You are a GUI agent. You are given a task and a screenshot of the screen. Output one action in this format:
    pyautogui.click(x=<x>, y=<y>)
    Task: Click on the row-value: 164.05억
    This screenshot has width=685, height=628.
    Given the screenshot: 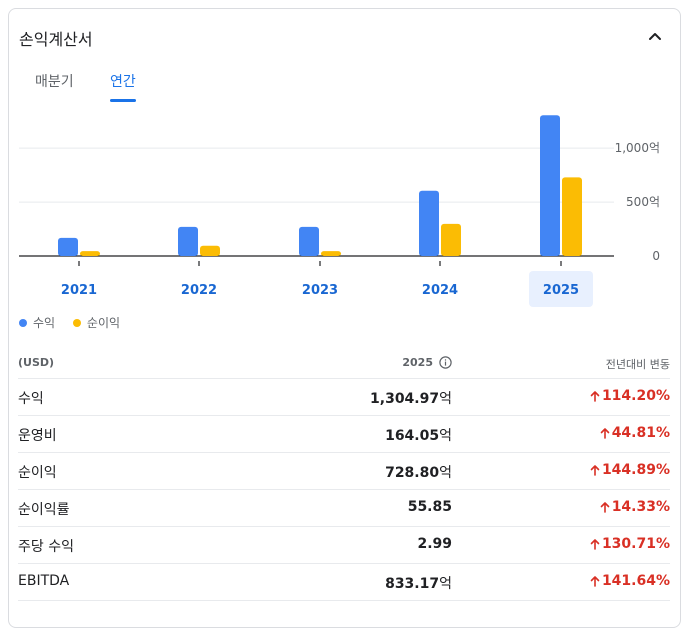 What is the action you would take?
    pyautogui.click(x=418, y=435)
    